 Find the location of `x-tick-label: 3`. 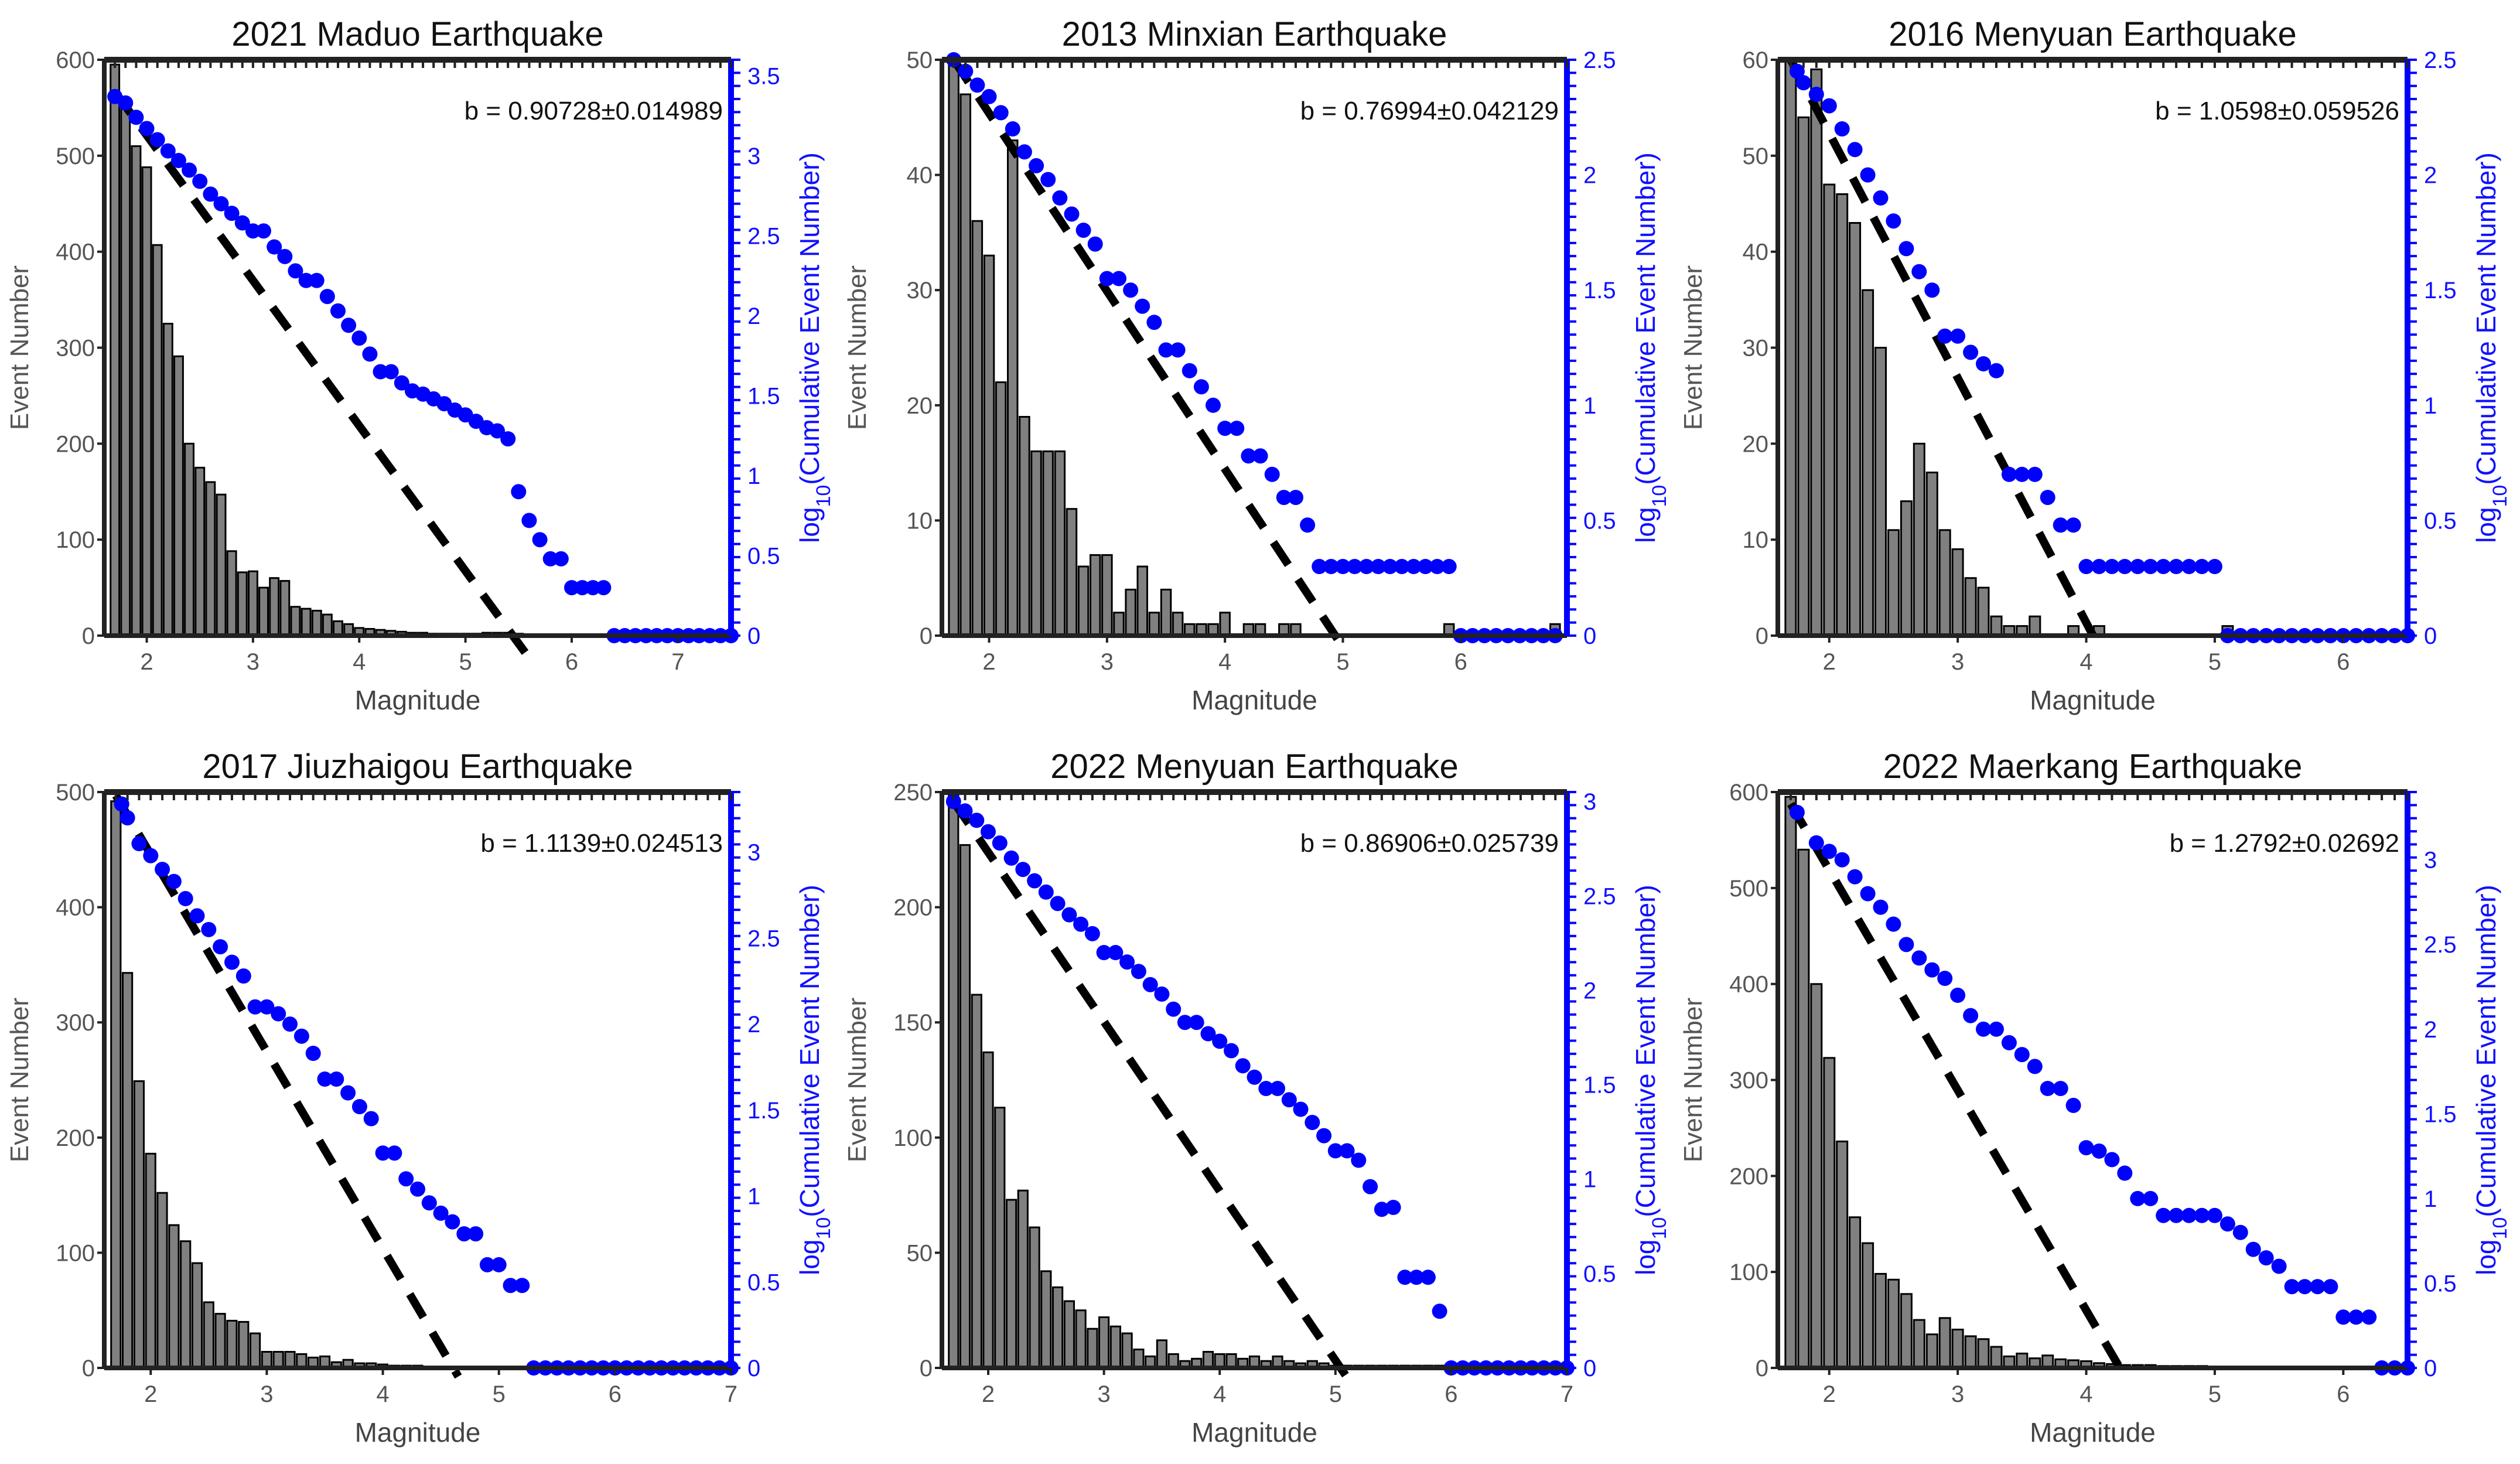

x-tick-label: 3 is located at coordinates (1957, 662).